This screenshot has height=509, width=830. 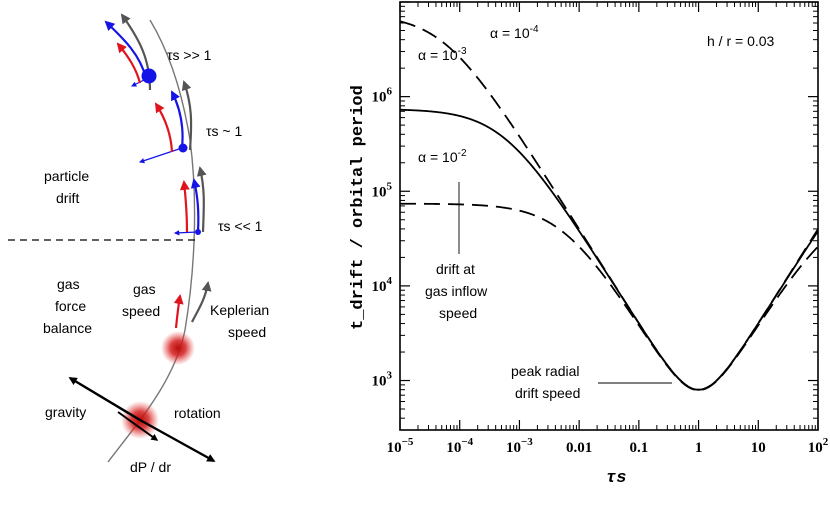 I want to click on series-label-alpha-2: α = 10-2, so click(x=442, y=156).